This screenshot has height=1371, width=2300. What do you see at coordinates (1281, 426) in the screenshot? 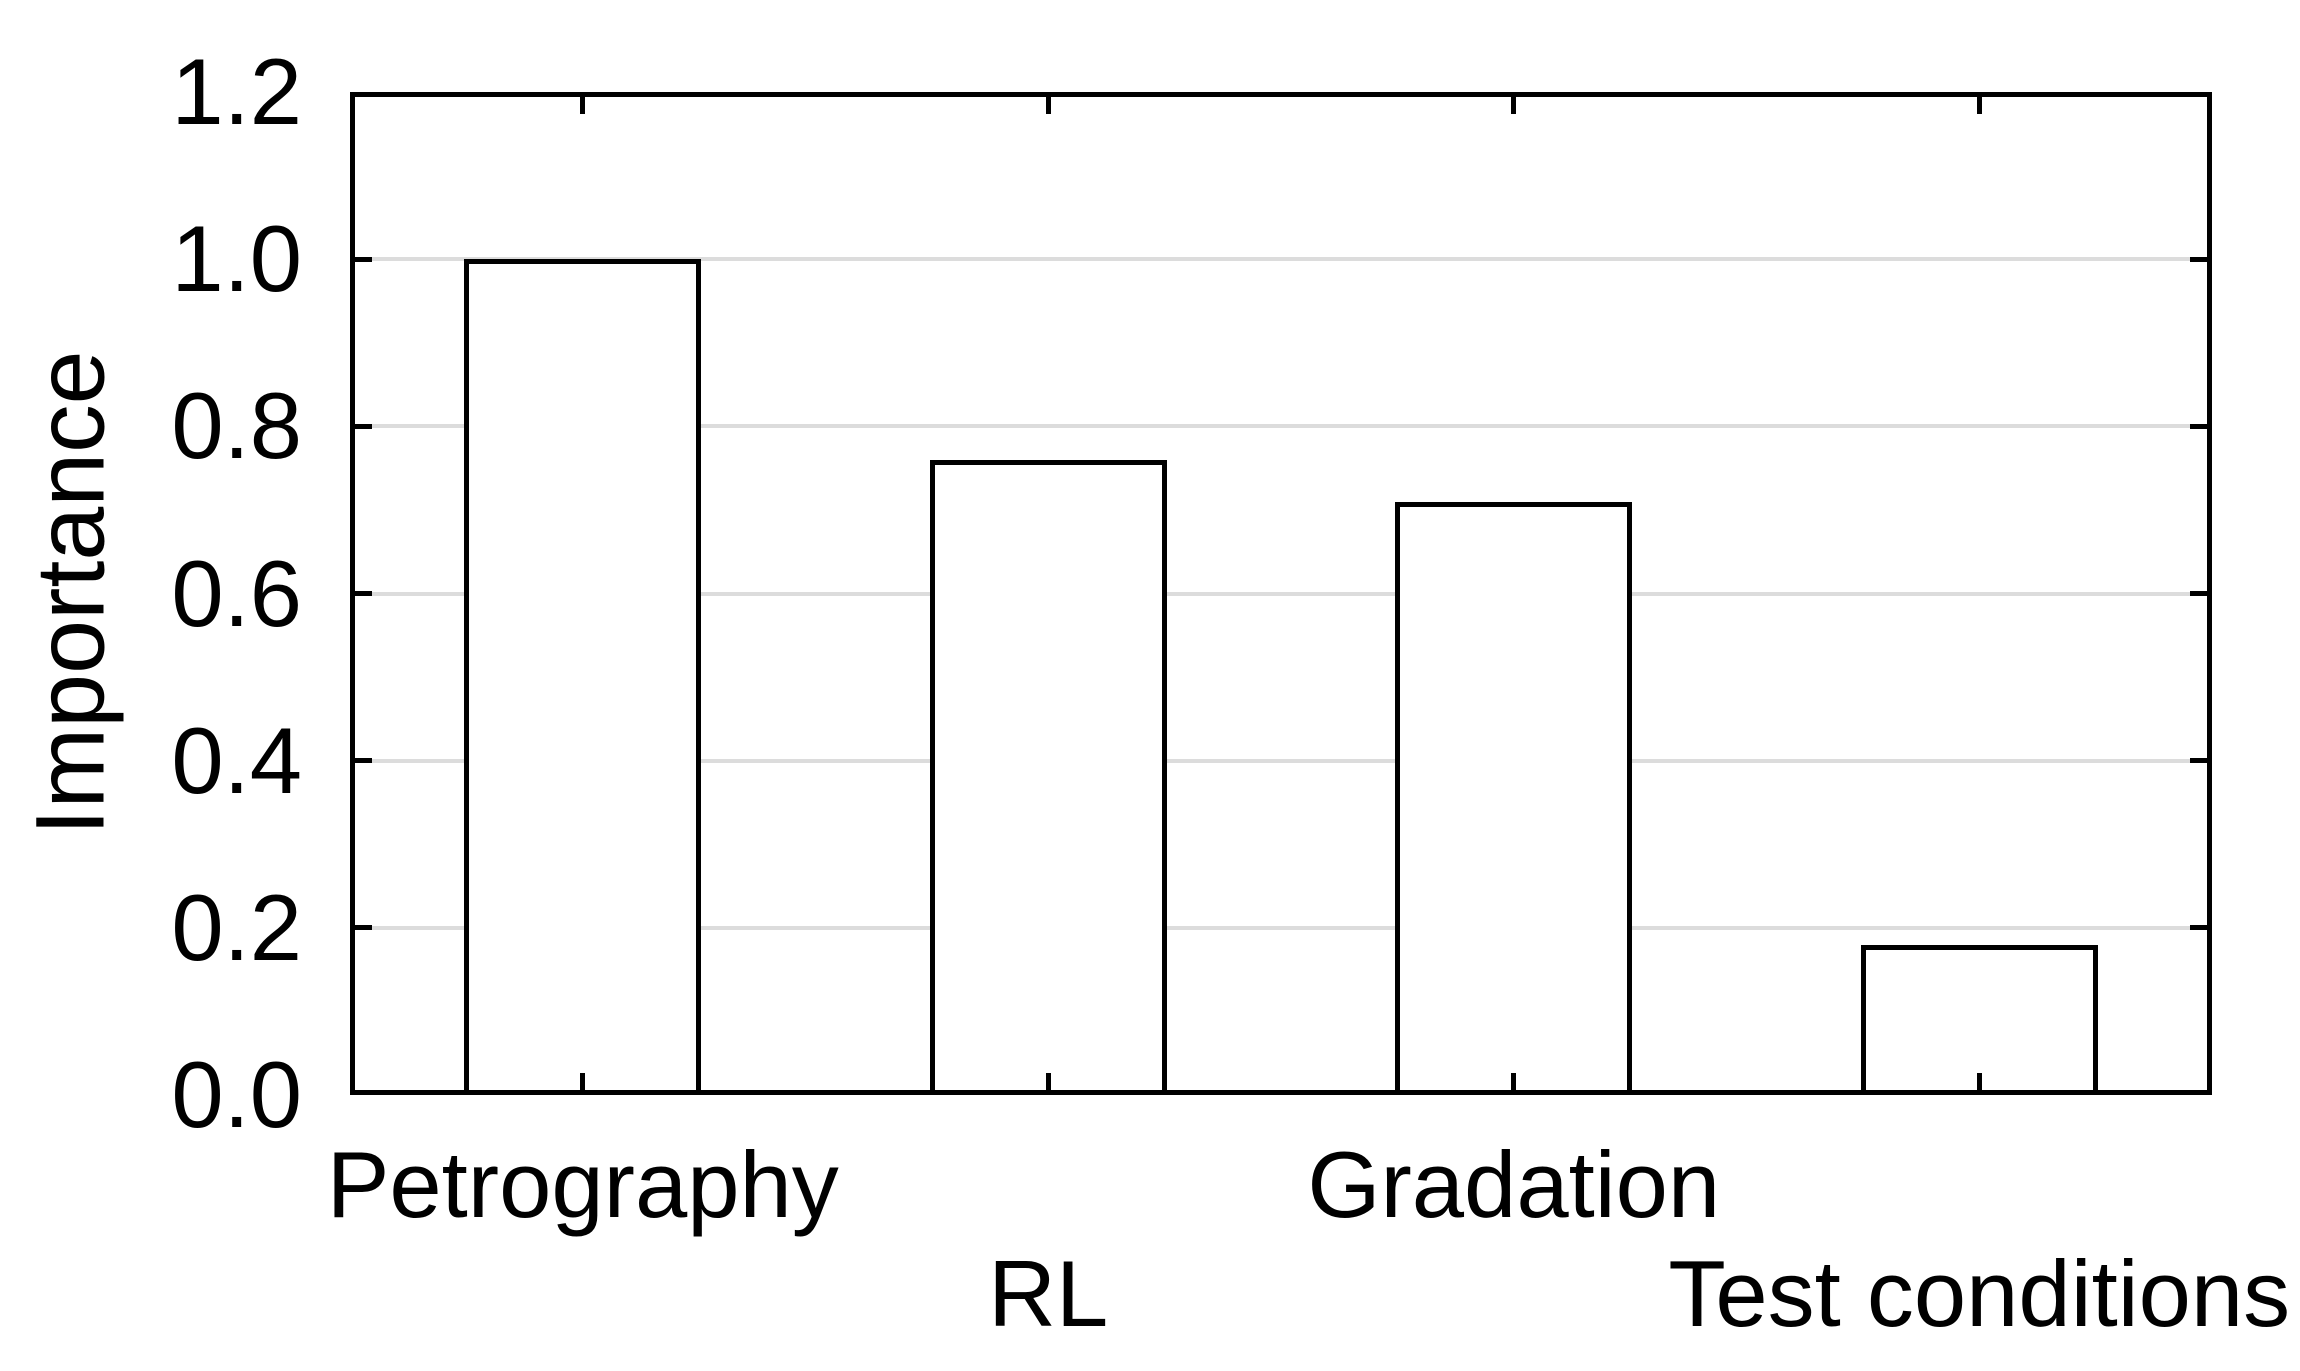
I see `gridline-y-0.8` at bounding box center [1281, 426].